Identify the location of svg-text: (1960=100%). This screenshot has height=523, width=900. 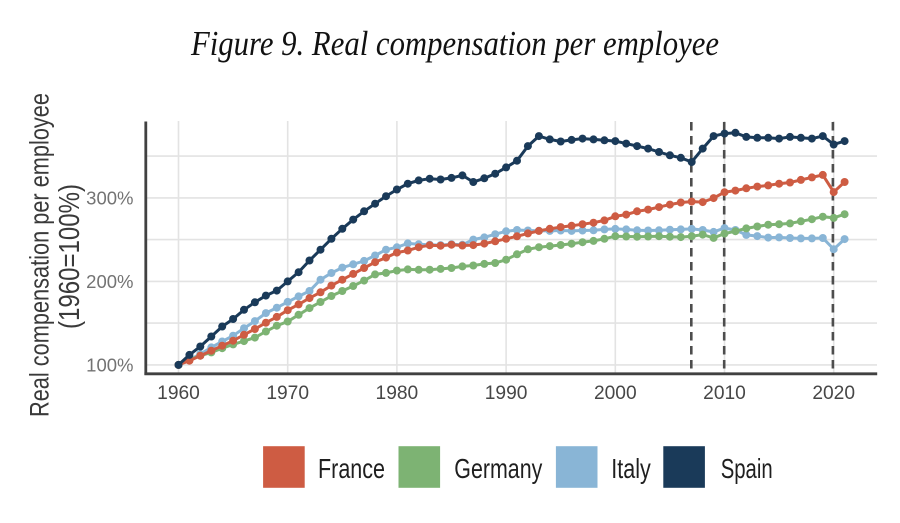
(70, 256).